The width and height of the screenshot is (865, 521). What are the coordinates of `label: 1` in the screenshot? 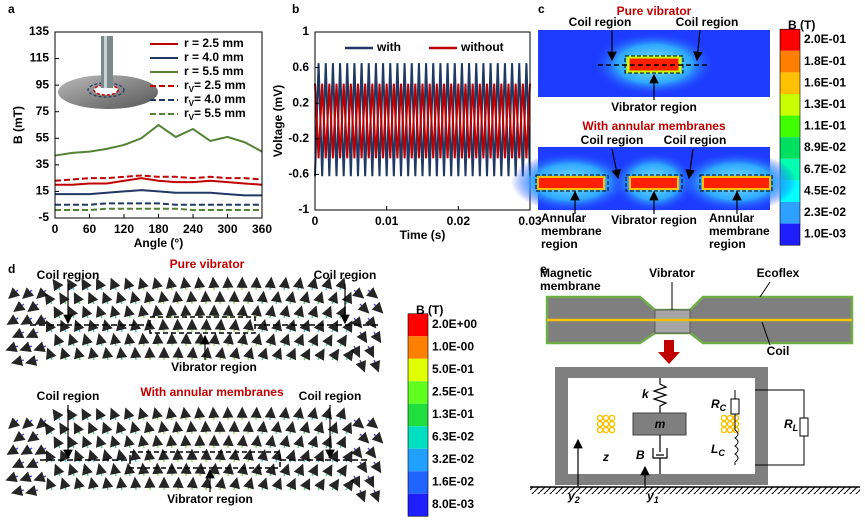 It's located at (305, 31).